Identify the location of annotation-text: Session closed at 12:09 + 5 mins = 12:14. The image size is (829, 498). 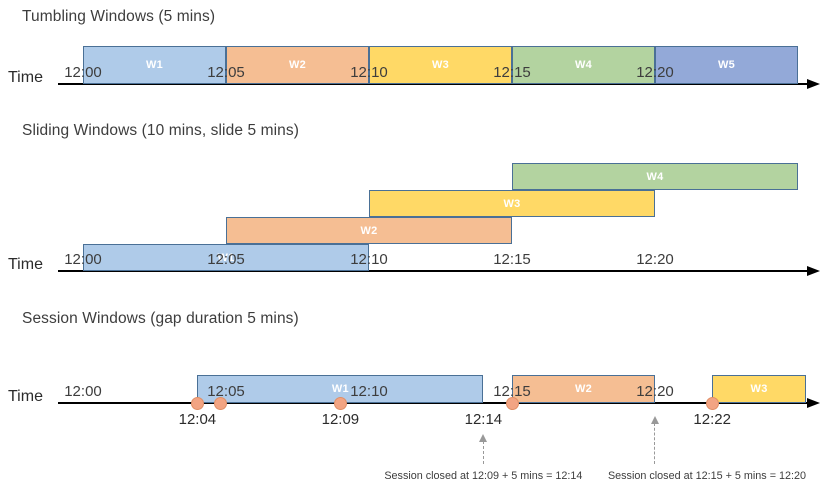
(483, 476).